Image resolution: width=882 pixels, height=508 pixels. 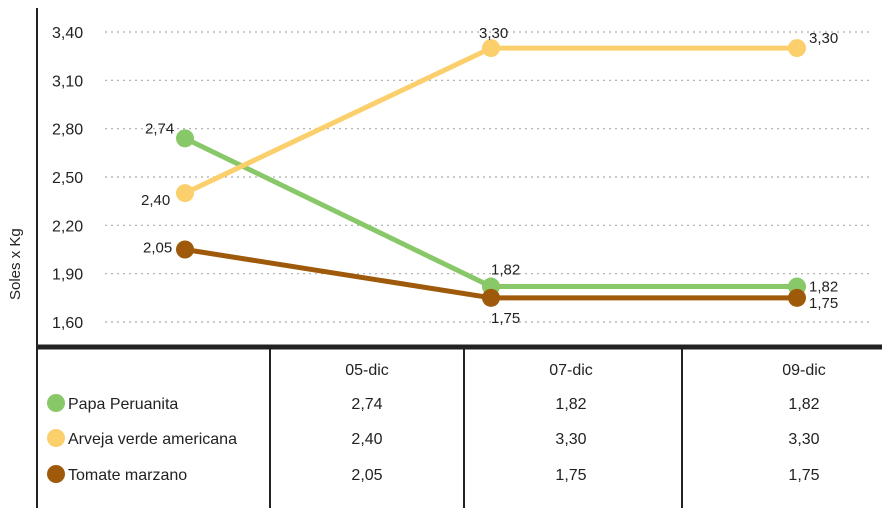 I want to click on y-tick-label: 1,90, so click(x=67, y=275).